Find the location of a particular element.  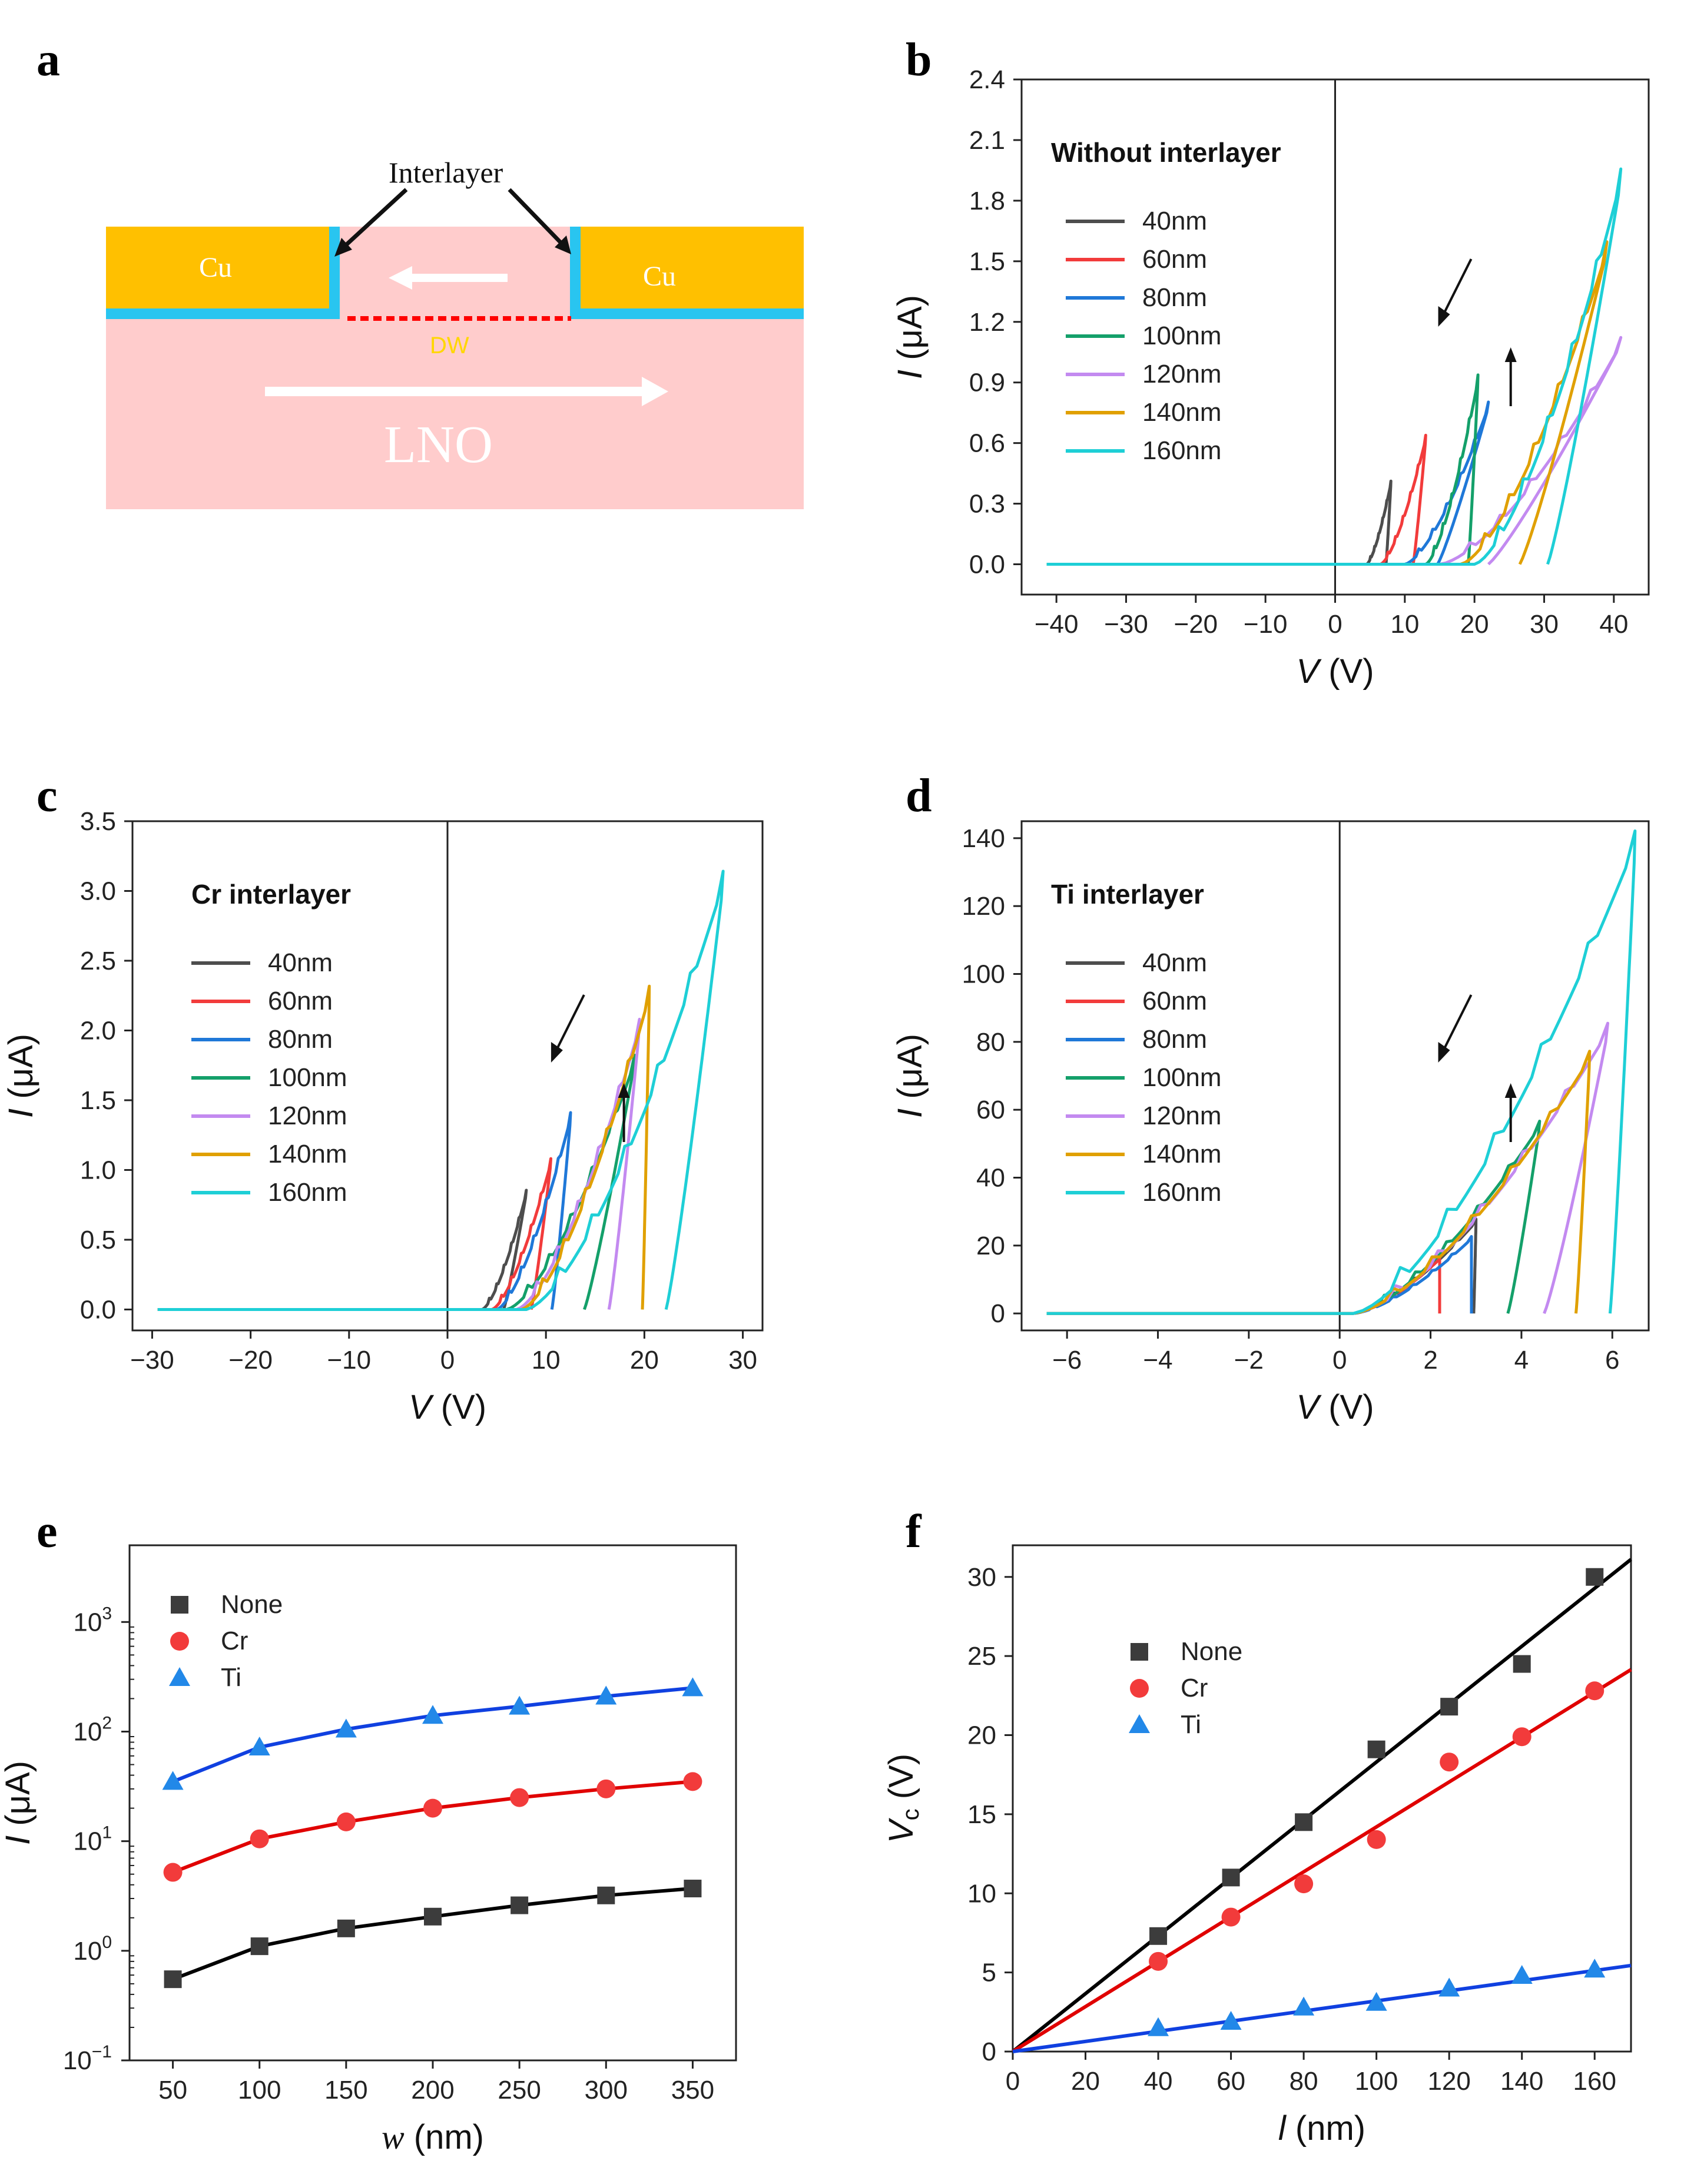

panel-d-xtick-label: −6 is located at coordinates (1067, 1360).